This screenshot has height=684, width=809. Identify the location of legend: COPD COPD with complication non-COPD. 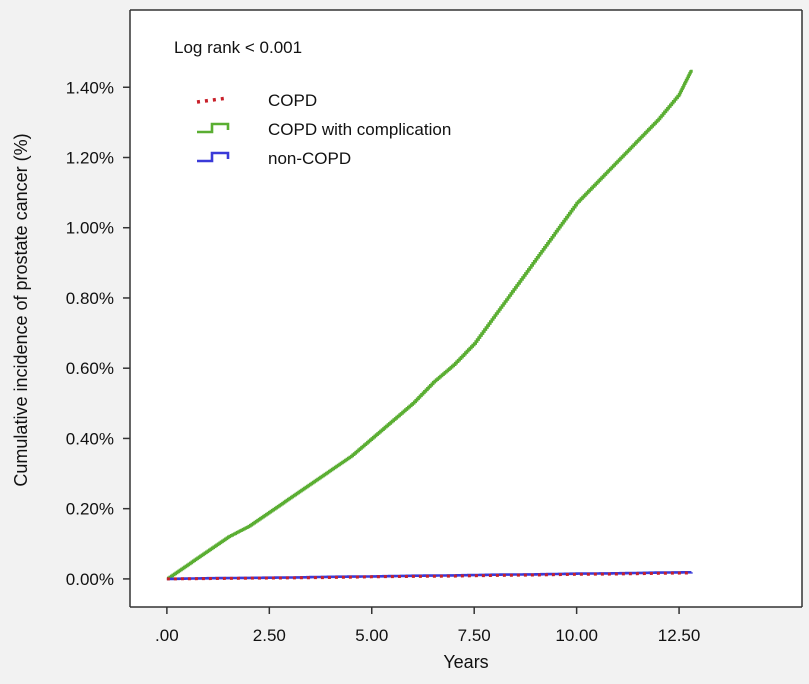
(323, 129).